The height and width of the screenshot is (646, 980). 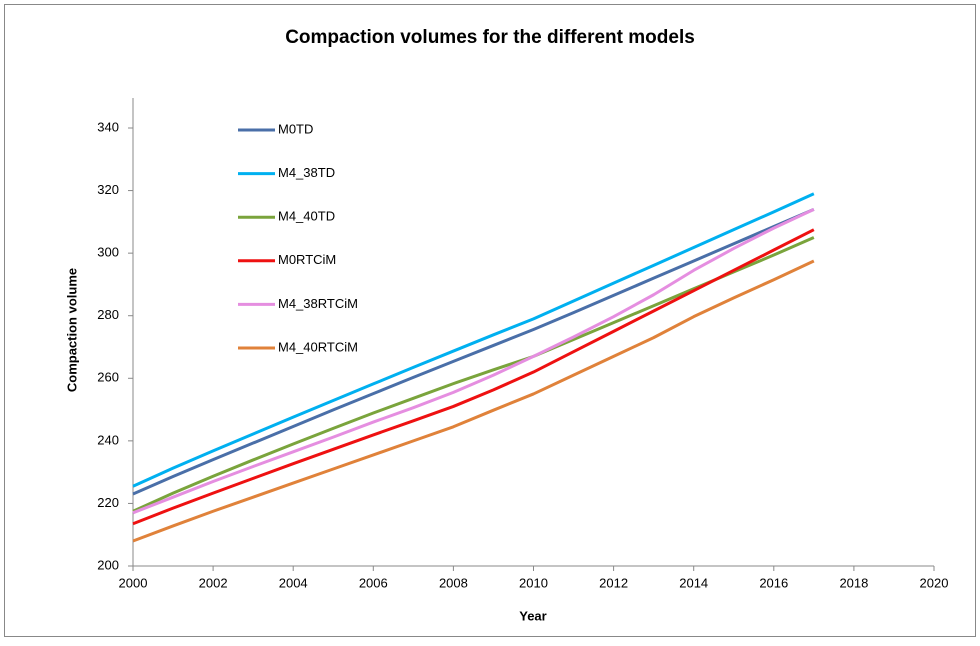 What do you see at coordinates (295, 128) in the screenshot?
I see `legend-label: M0TD` at bounding box center [295, 128].